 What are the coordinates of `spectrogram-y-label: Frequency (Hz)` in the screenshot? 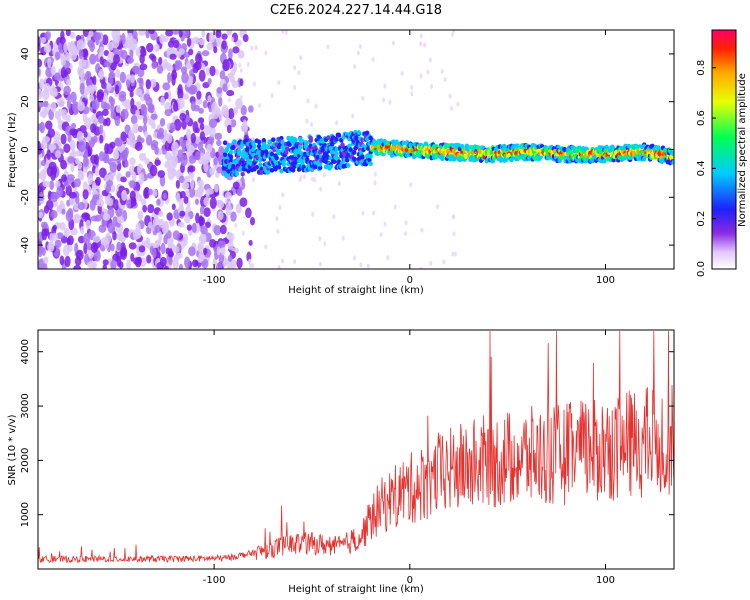 It's located at (12, 150).